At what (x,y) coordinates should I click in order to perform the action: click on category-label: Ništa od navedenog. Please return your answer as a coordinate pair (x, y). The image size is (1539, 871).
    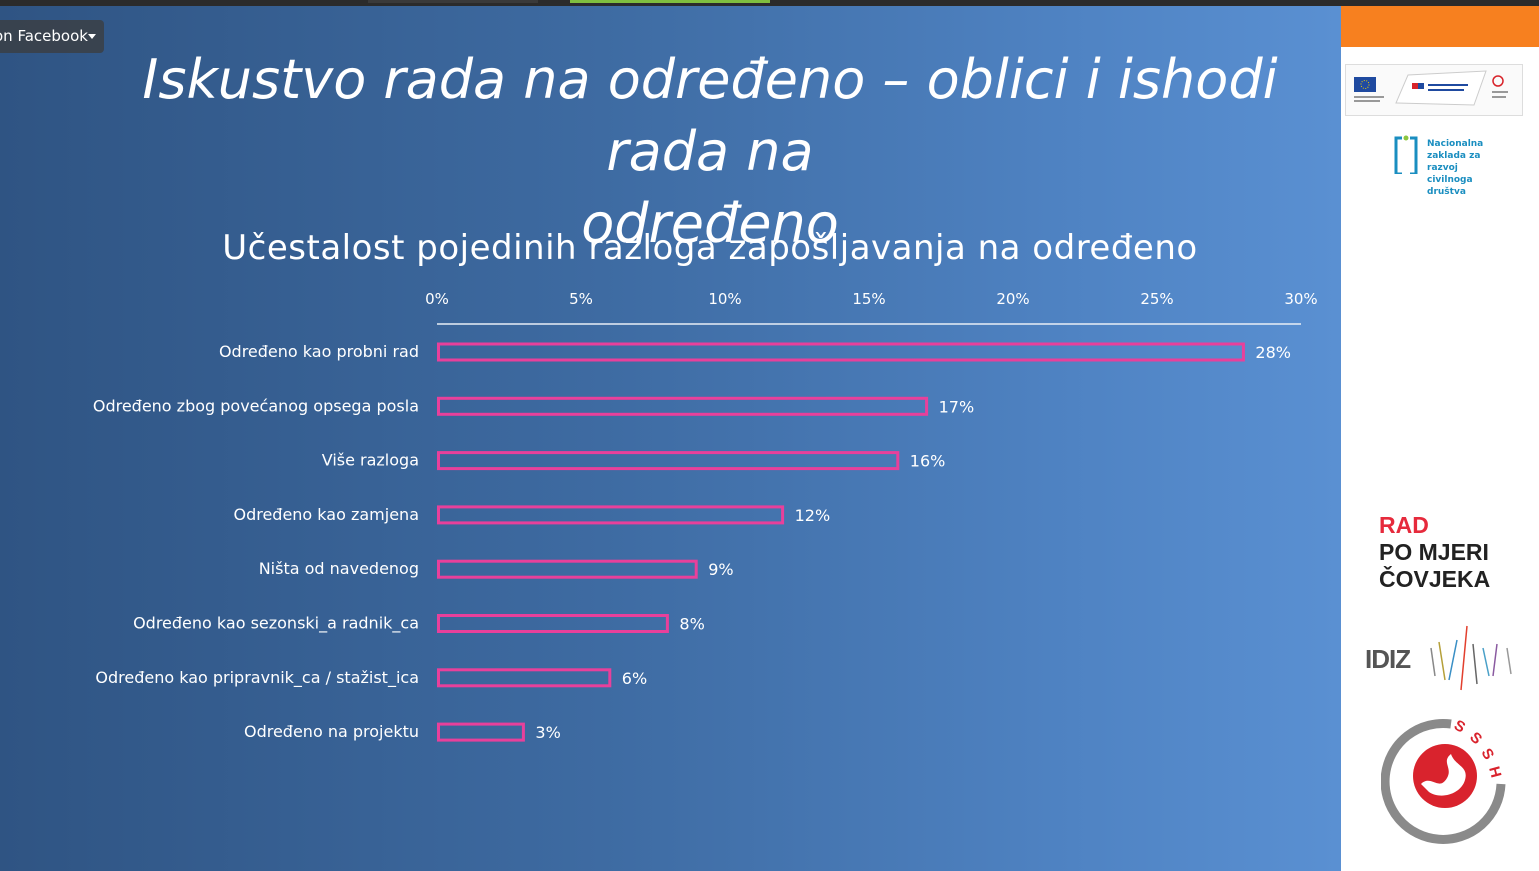
    Looking at the image, I should click on (339, 568).